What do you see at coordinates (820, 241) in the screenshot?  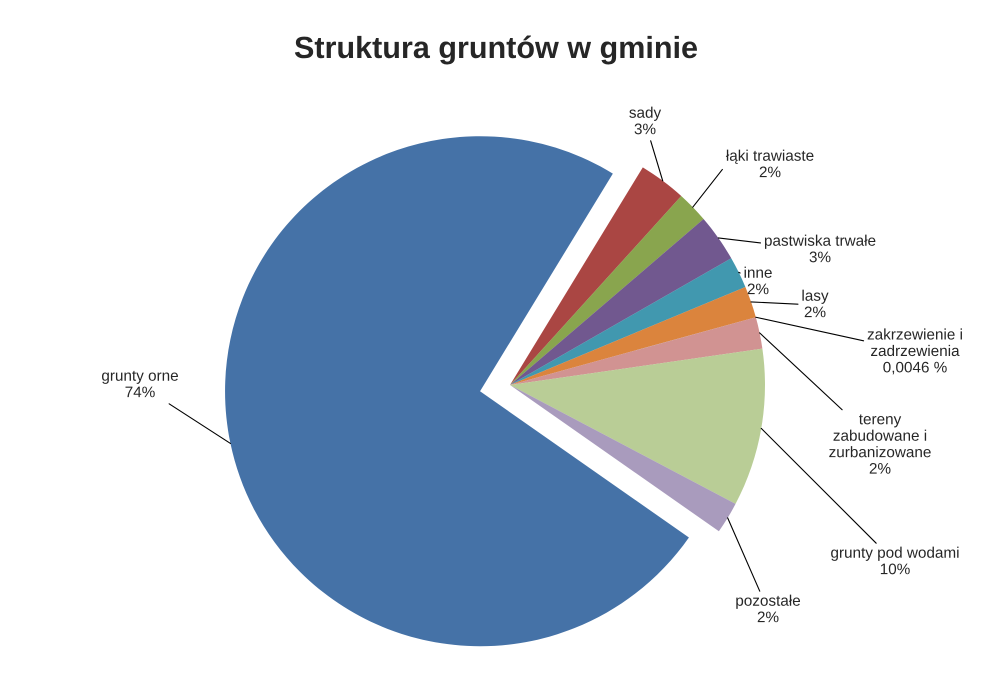 I see `slice-label: pastwiska trwałe` at bounding box center [820, 241].